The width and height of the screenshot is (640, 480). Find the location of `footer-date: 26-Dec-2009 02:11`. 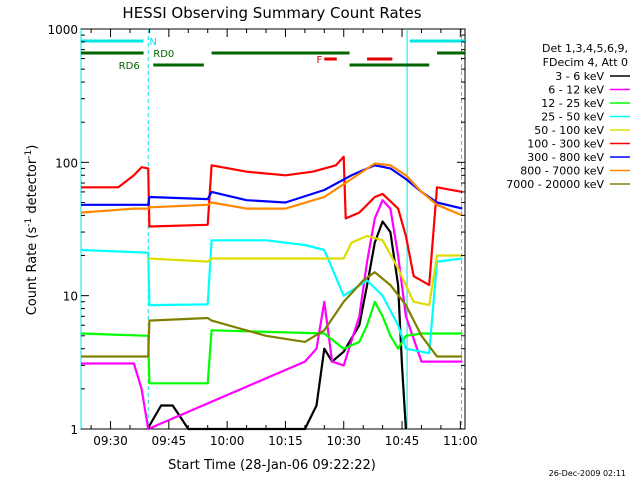

footer-date: 26-Dec-2009 02:11 is located at coordinates (587, 473).